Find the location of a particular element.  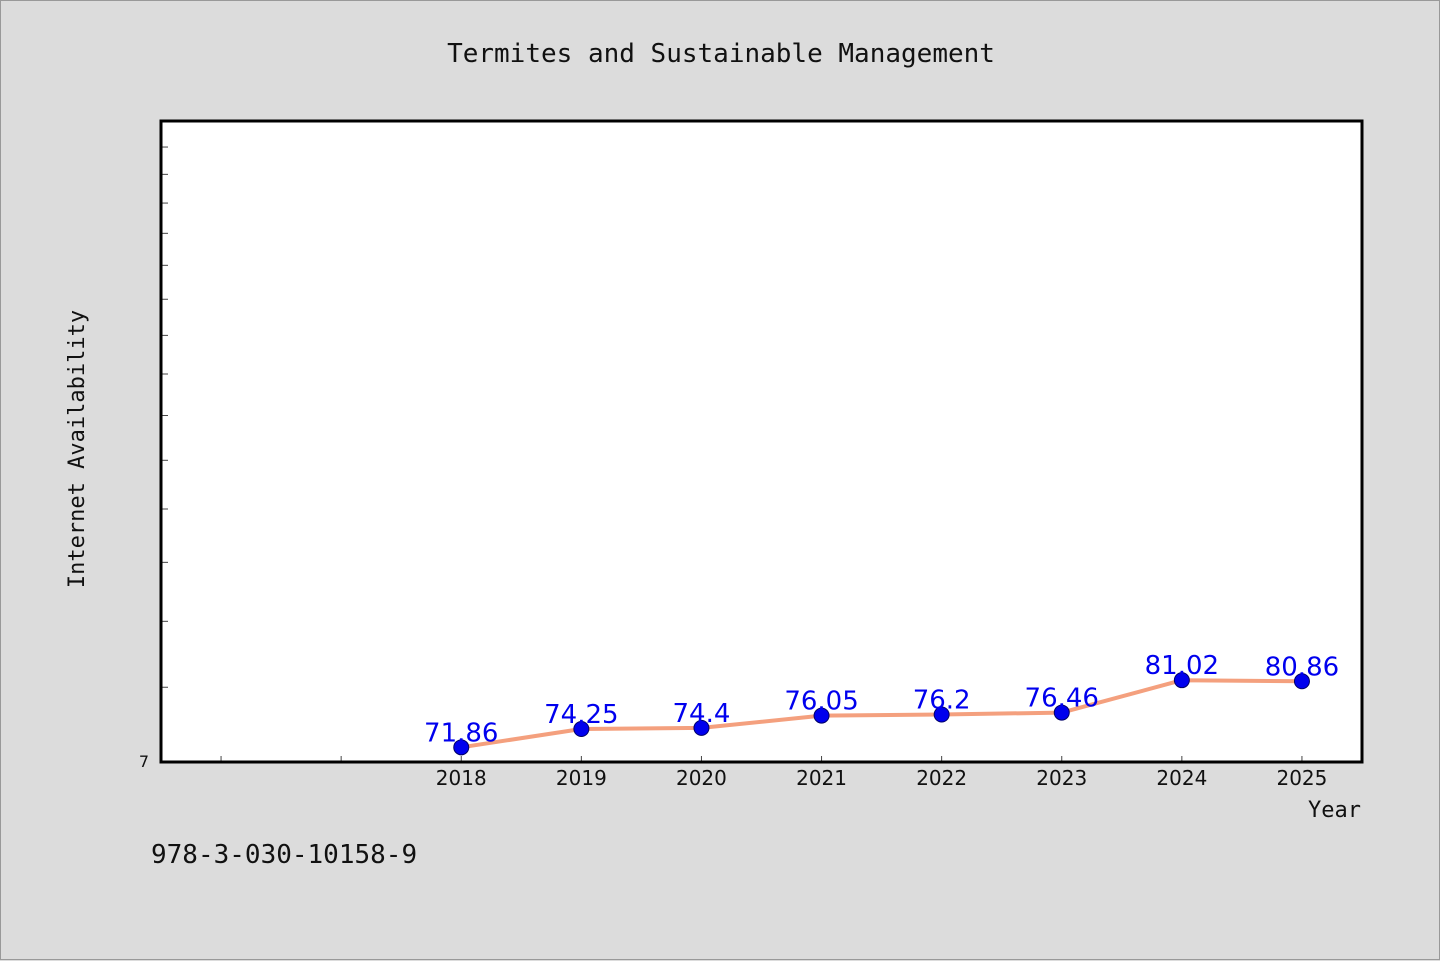

data-label: 76.2 is located at coordinates (942, 700).